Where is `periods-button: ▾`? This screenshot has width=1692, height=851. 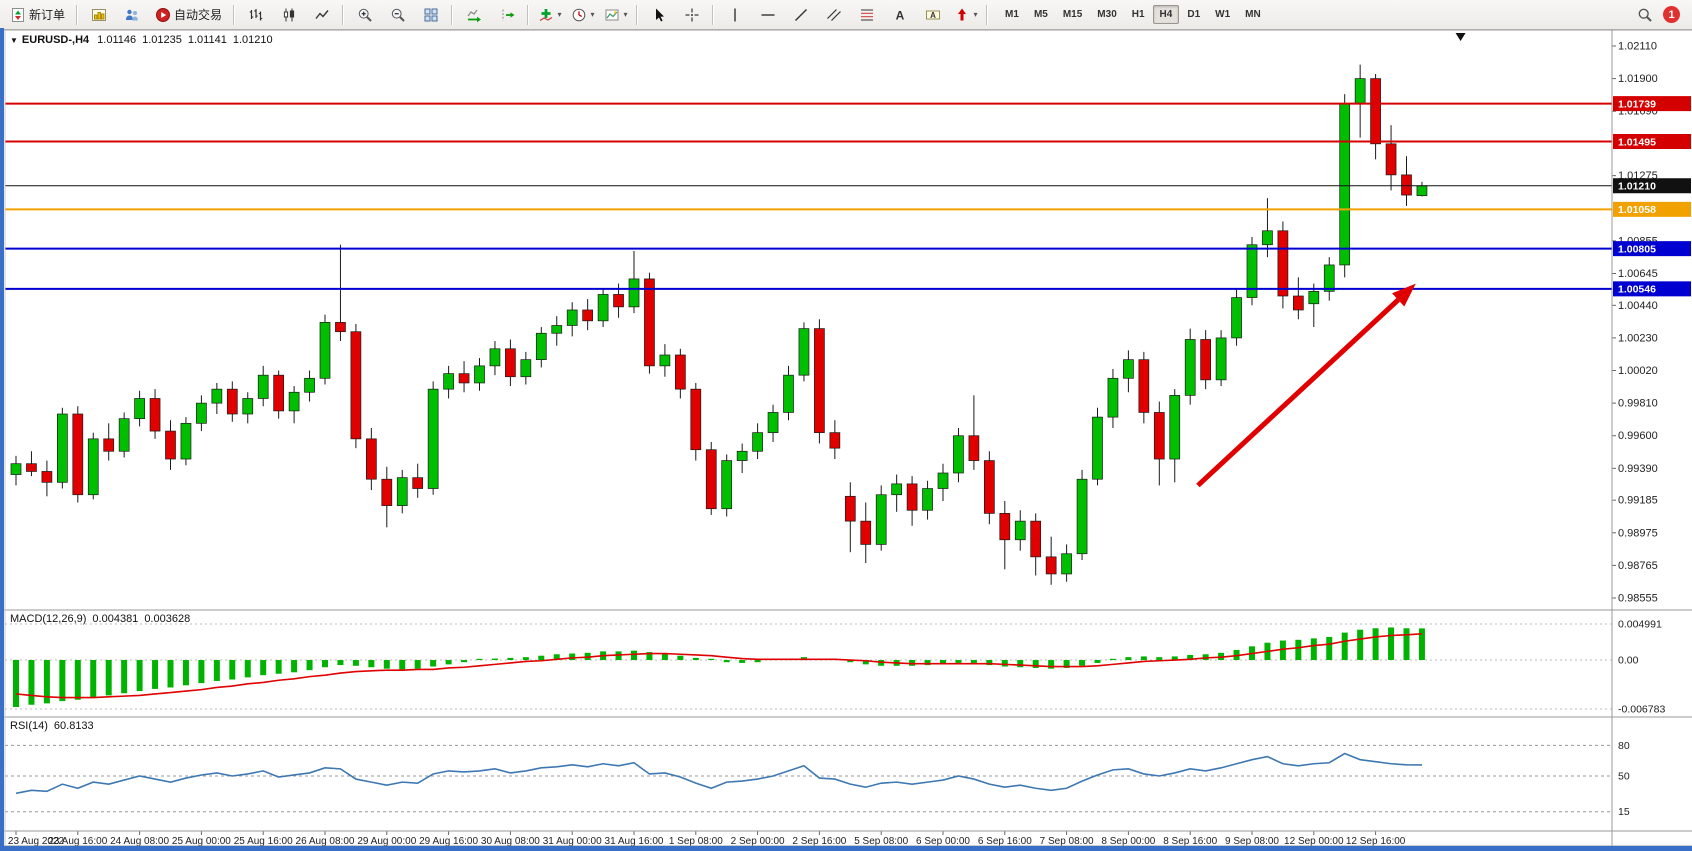
periods-button: ▾ is located at coordinates (582, 15).